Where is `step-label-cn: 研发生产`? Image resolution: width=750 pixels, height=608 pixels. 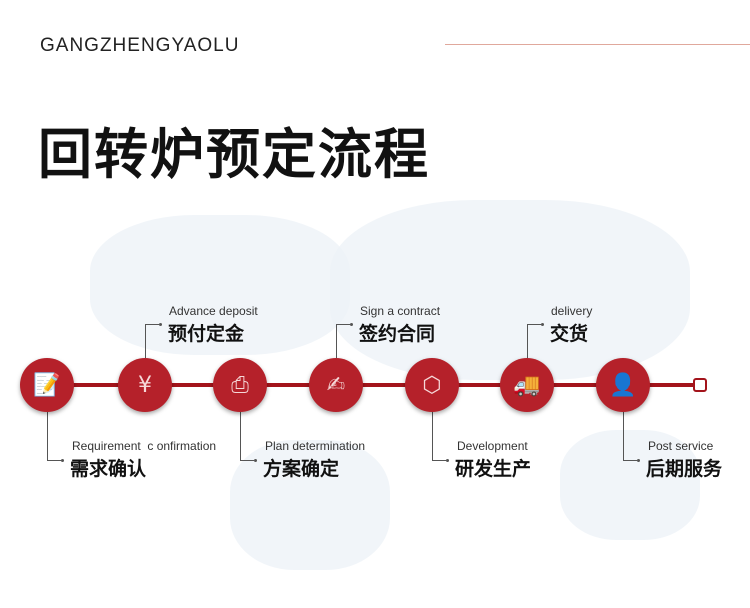 step-label-cn: 研发生产 is located at coordinates (493, 469).